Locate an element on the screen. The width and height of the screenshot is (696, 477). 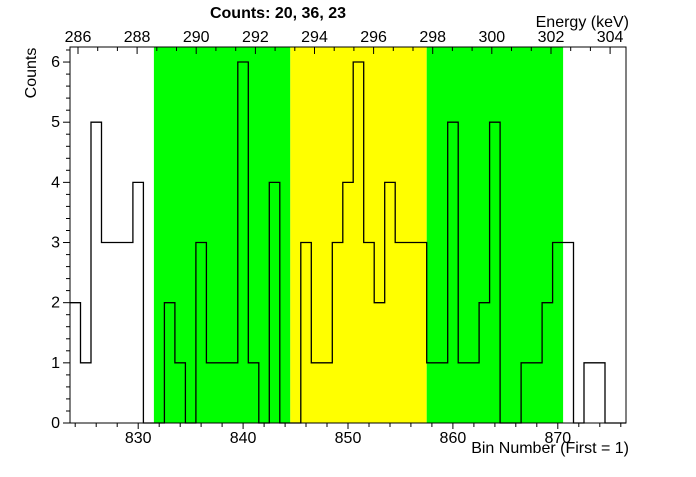
tick-label: 6 is located at coordinates (55, 62).